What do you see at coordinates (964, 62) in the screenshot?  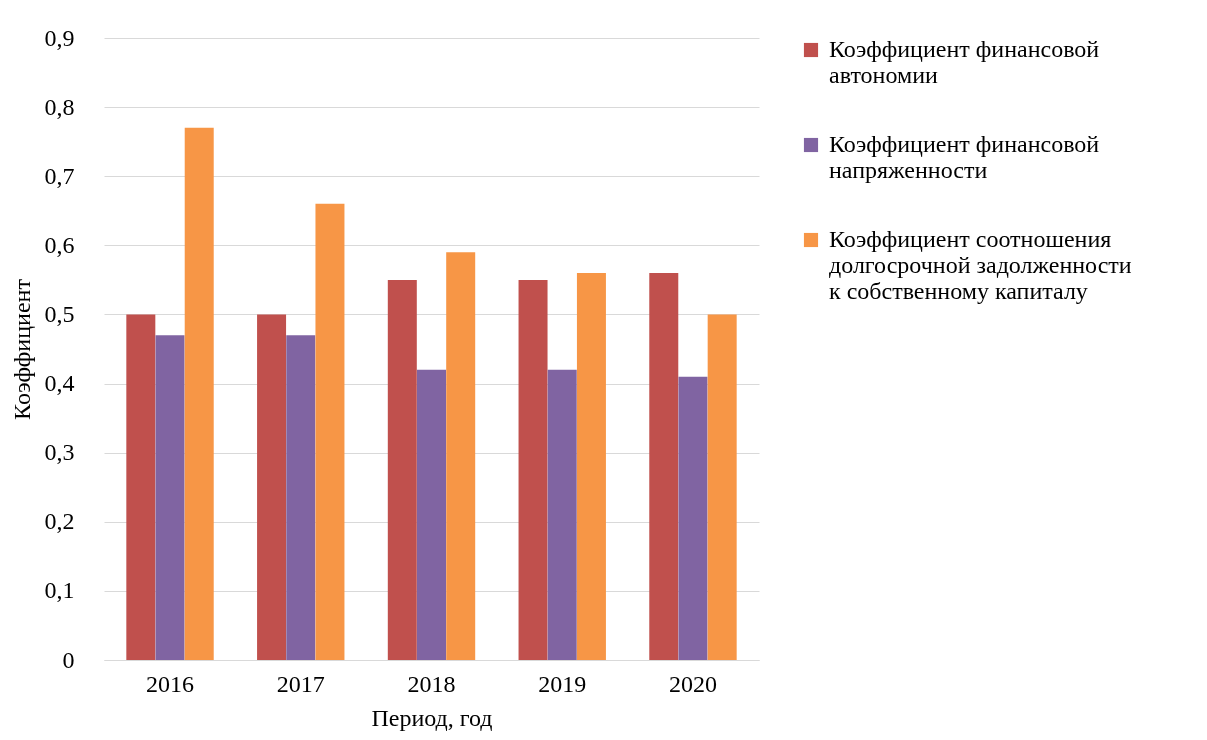 I see `legend-label: Коэффициент финансовой автономии` at bounding box center [964, 62].